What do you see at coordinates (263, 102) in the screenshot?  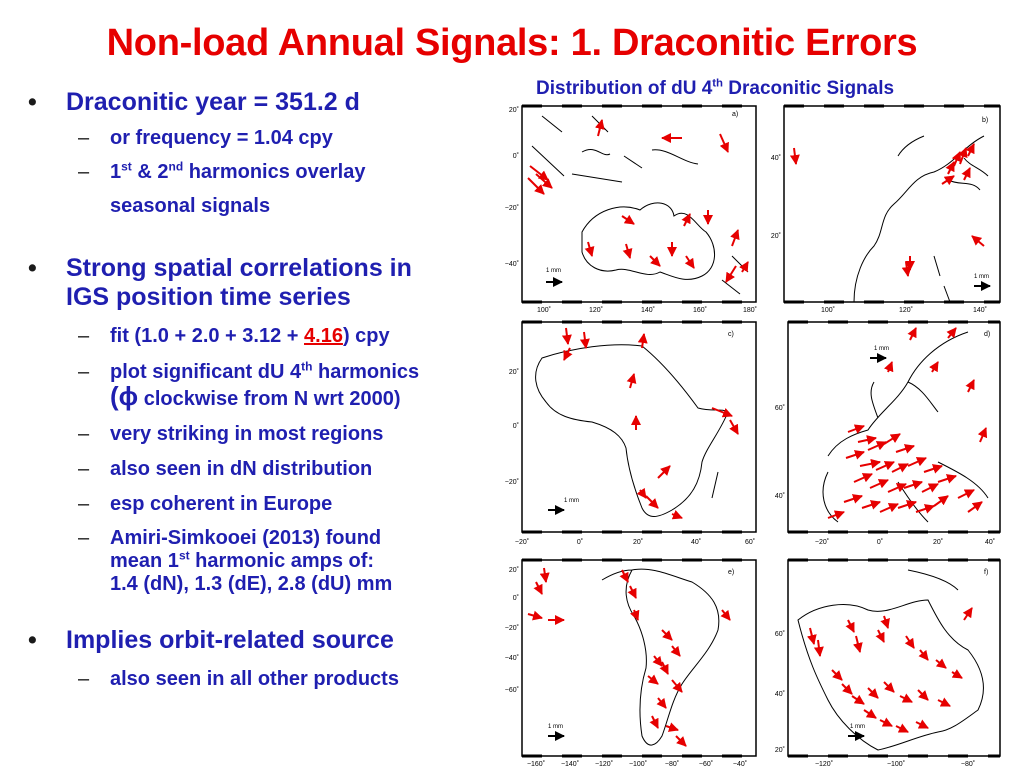 I see `bullet-draconitic-year: • Draconitic year = 351.2 d` at bounding box center [263, 102].